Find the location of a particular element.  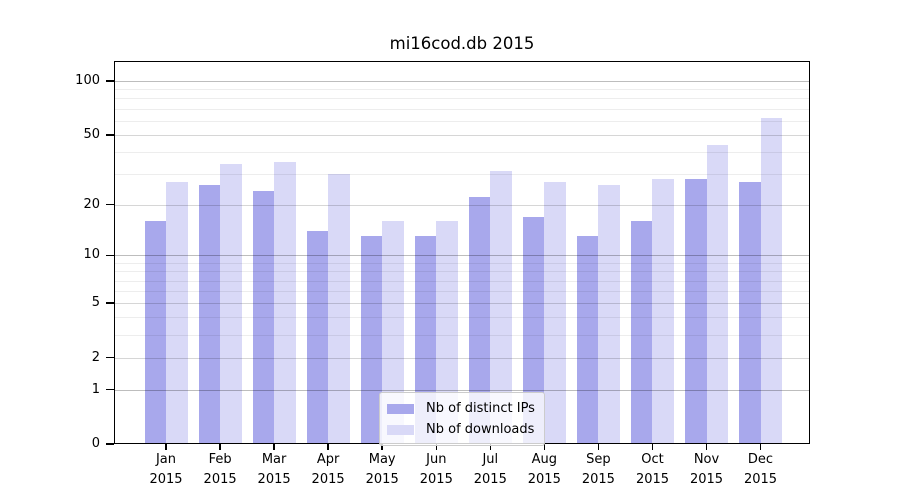

x-tick-mark-jan is located at coordinates (166, 447).